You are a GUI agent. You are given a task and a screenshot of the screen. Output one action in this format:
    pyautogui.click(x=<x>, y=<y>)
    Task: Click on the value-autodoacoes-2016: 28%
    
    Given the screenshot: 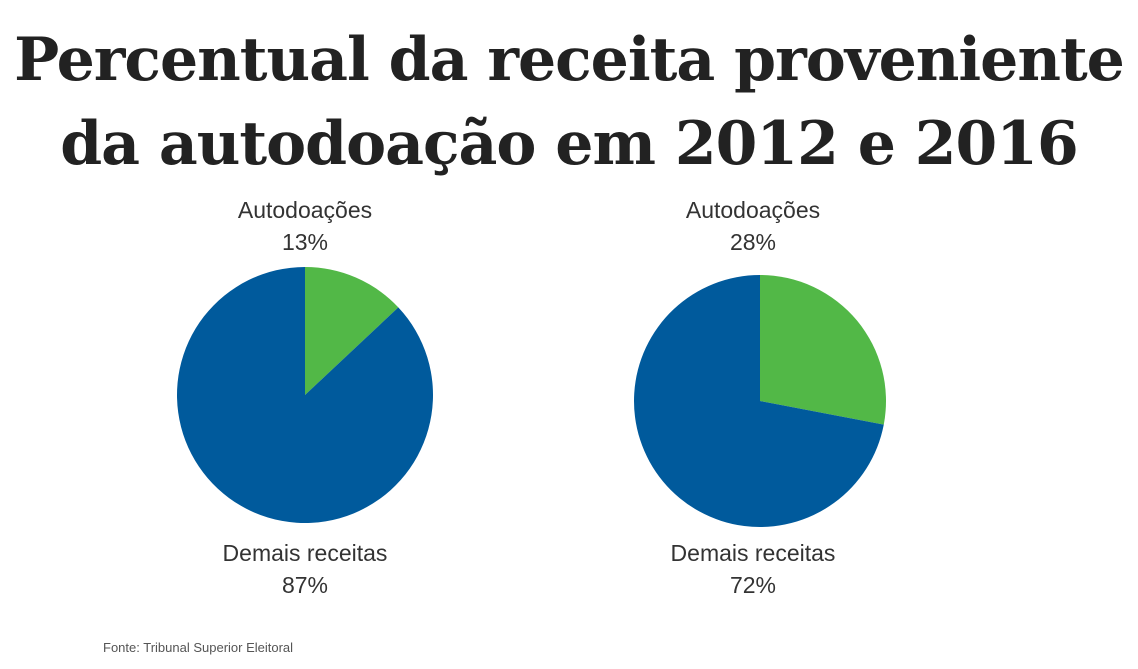 What is the action you would take?
    pyautogui.click(x=753, y=242)
    